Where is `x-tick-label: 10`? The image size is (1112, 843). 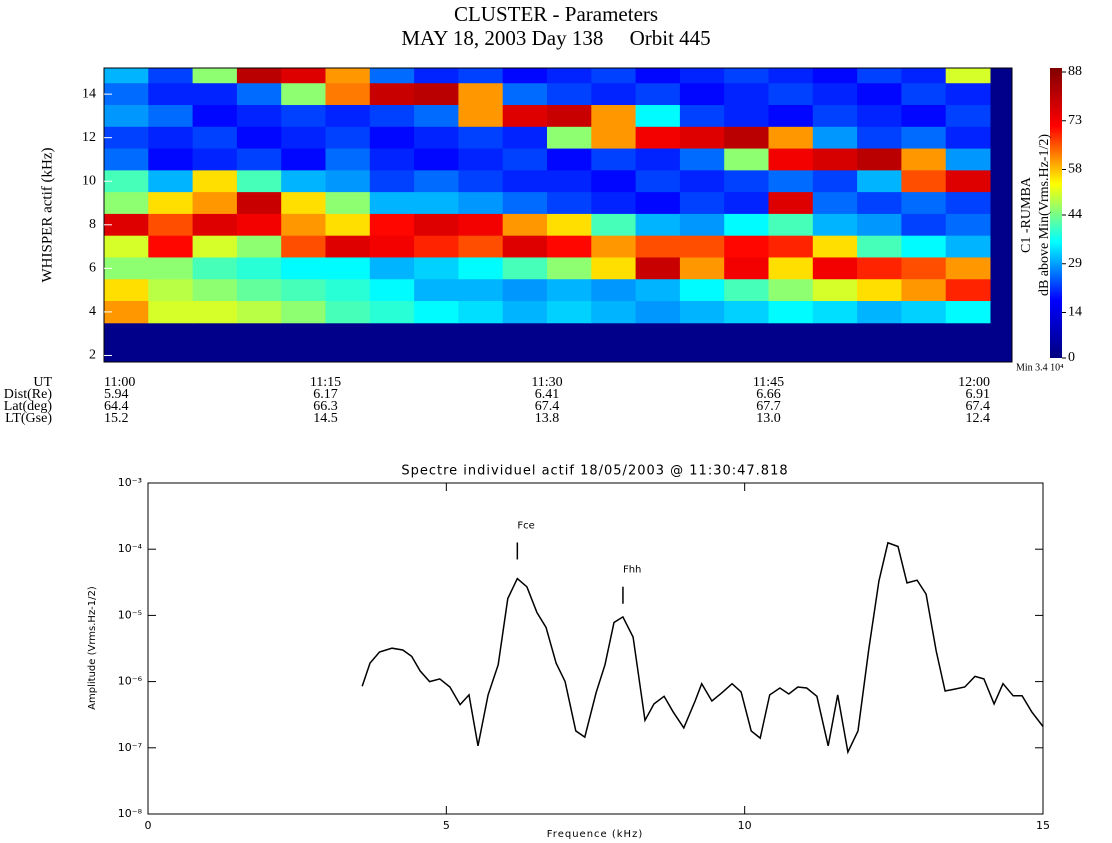
x-tick-label: 10 is located at coordinates (745, 825).